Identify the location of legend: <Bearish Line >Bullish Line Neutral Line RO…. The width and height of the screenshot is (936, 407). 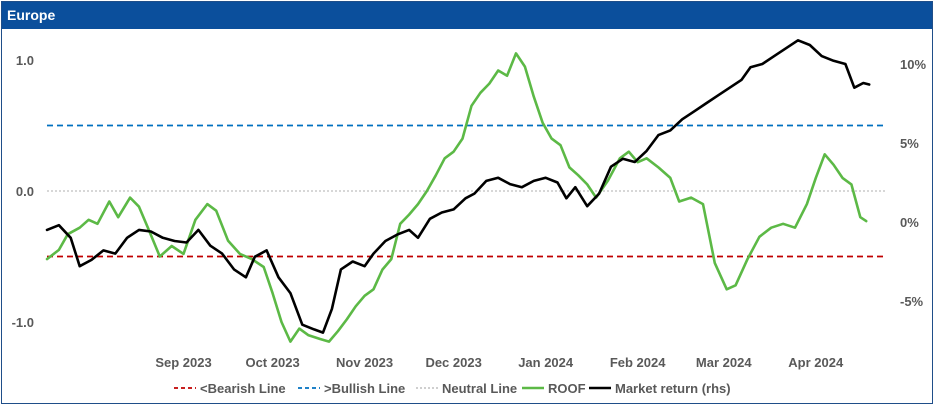
(452, 388).